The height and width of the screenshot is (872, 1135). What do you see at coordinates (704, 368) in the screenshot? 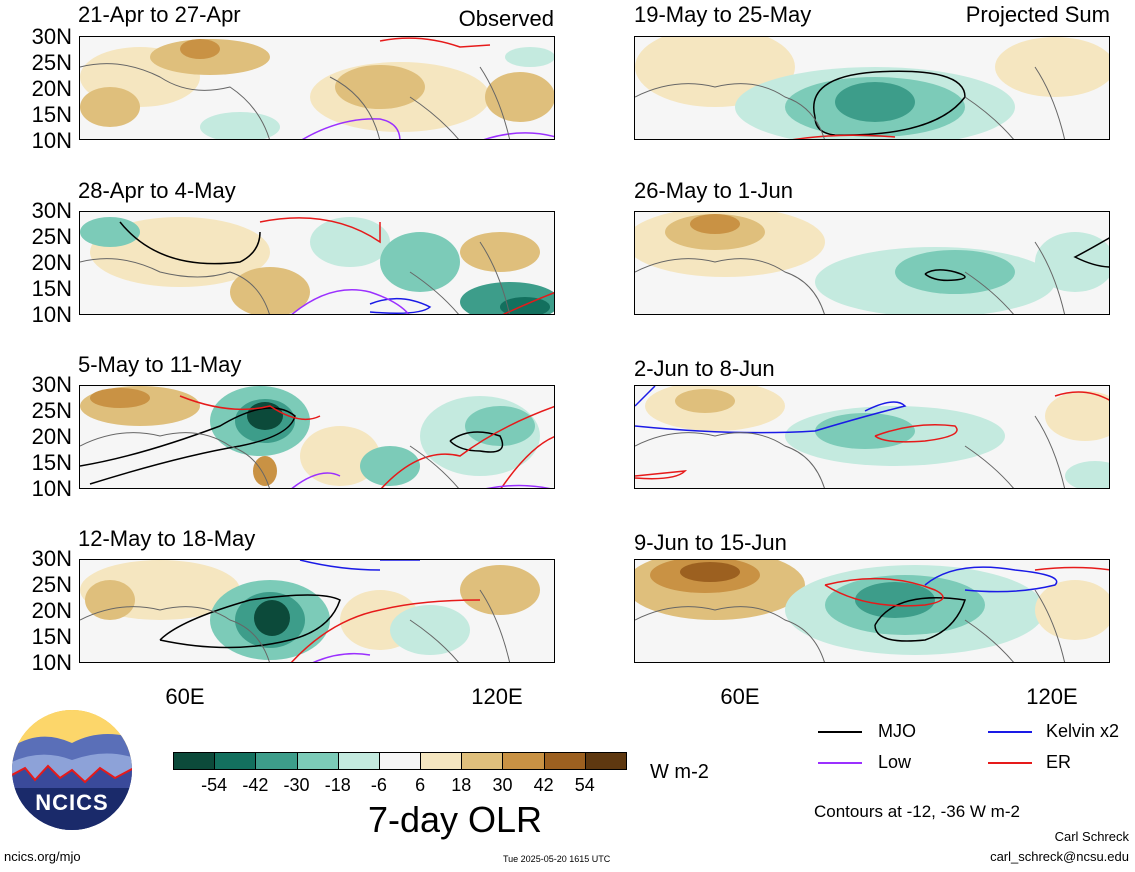
I see `panel-title: 2-Jun to 8-Jun` at bounding box center [704, 368].